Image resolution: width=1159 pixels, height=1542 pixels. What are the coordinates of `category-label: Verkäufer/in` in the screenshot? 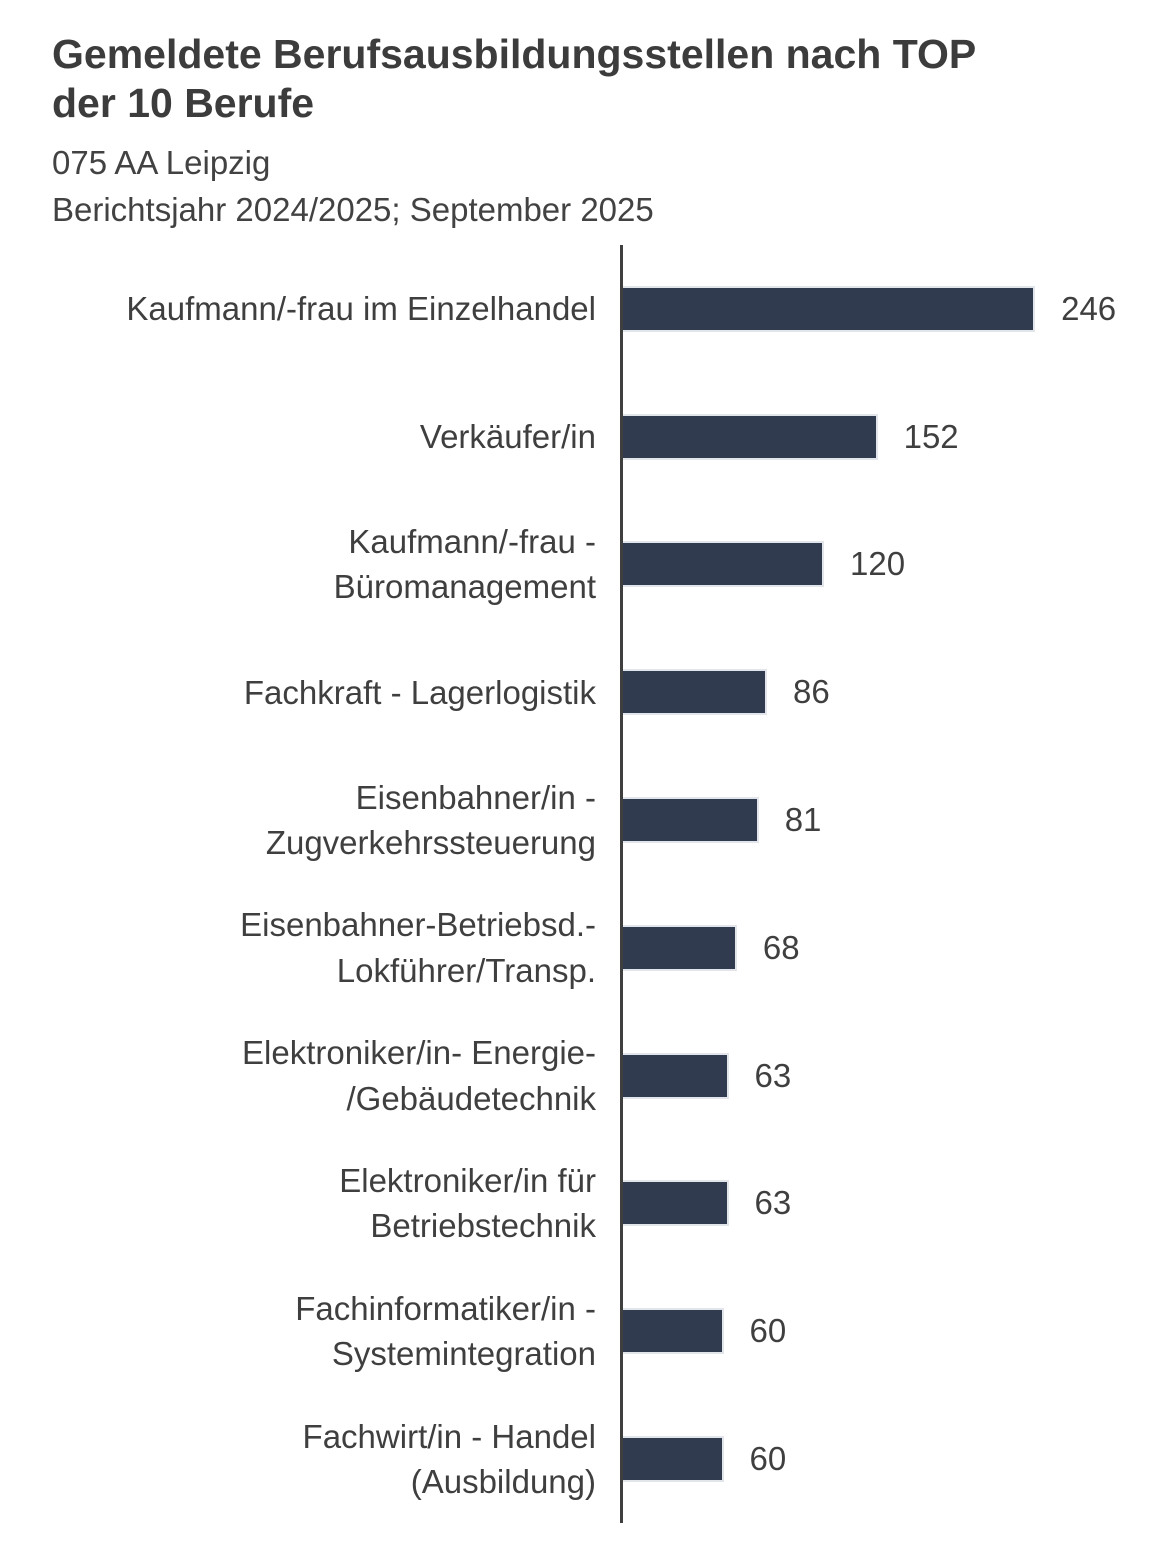 It's located at (507, 436).